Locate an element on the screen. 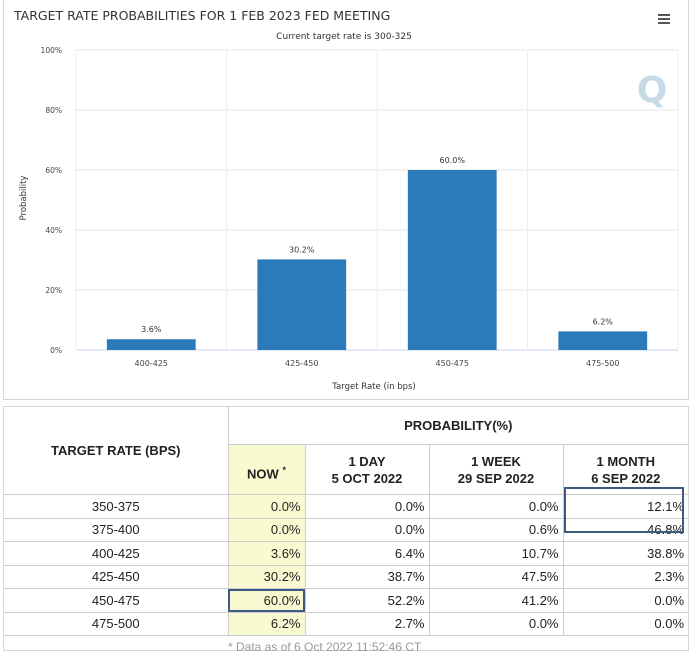 This screenshot has height=658, width=692. week-value: 0.6% is located at coordinates (496, 530).